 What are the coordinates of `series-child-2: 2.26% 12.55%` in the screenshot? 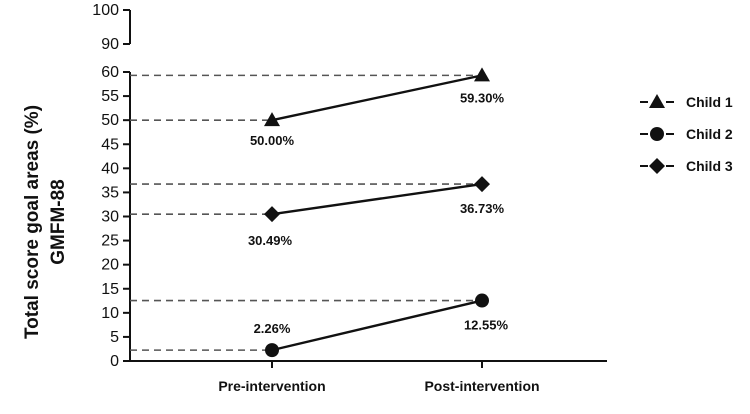 It's located at (319, 325).